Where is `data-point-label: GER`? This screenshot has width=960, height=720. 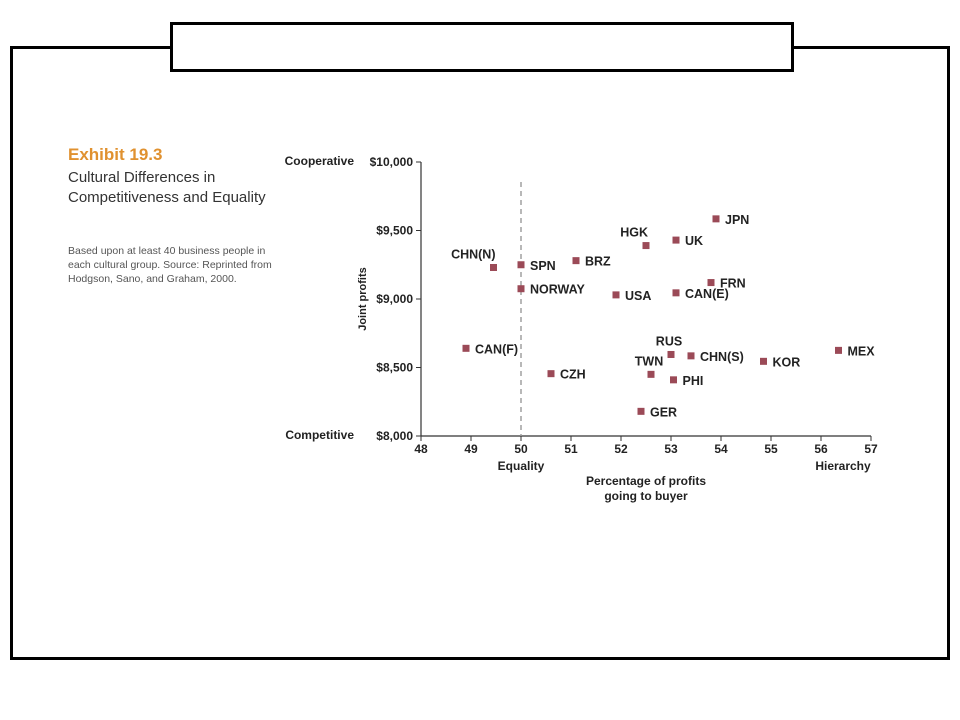
data-point-label: GER is located at coordinates (663, 412).